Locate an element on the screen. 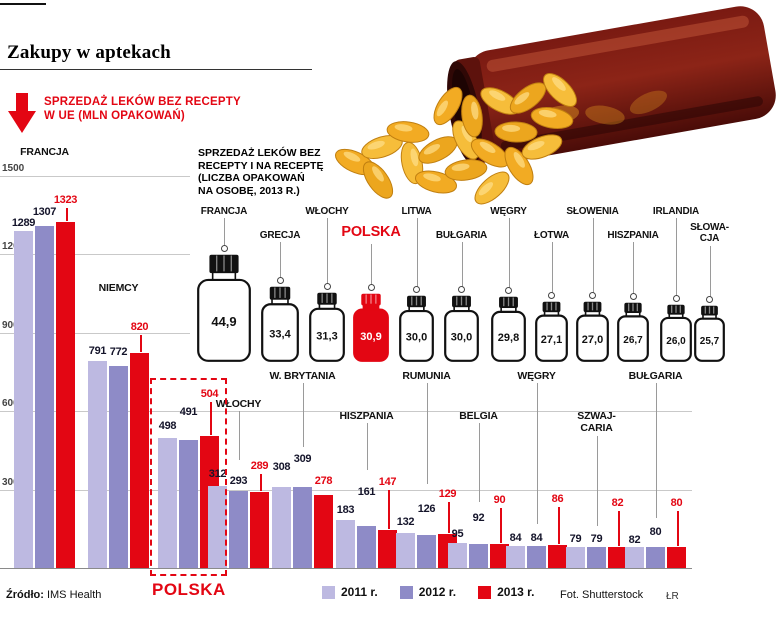  bar-value-label: 309 is located at coordinates (302, 459).